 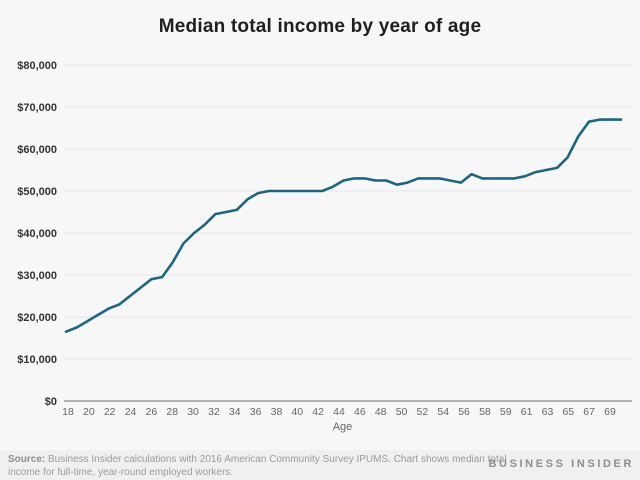 What do you see at coordinates (610, 412) in the screenshot?
I see `x-tick-label: 69` at bounding box center [610, 412].